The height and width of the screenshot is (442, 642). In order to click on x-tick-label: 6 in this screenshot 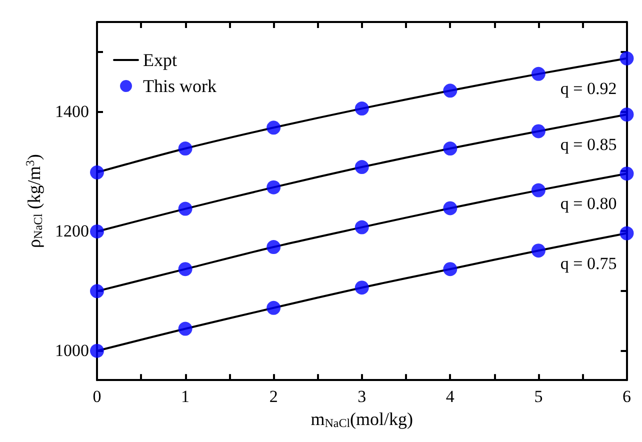, I will do `click(626, 396)`.